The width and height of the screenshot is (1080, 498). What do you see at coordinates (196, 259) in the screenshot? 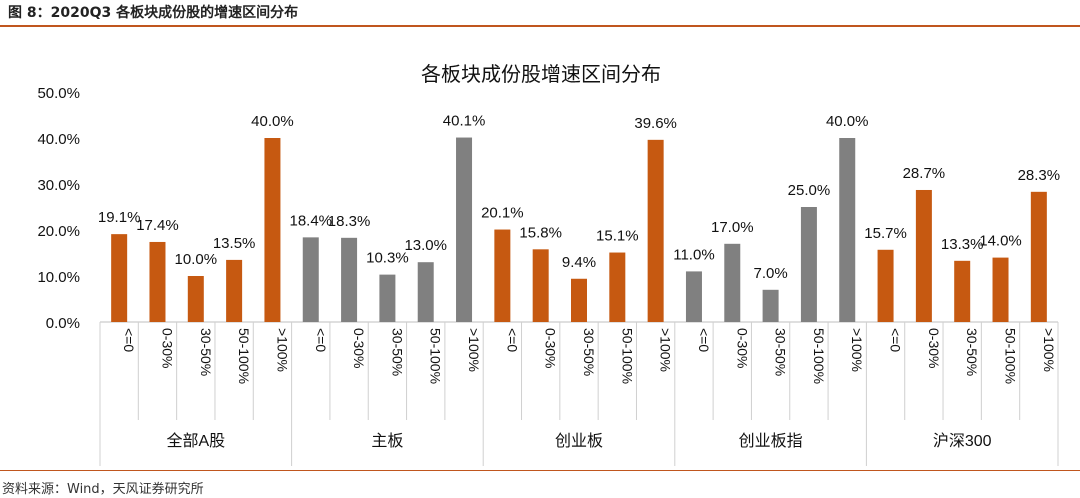
I see `data-label: 10.0%` at bounding box center [196, 259].